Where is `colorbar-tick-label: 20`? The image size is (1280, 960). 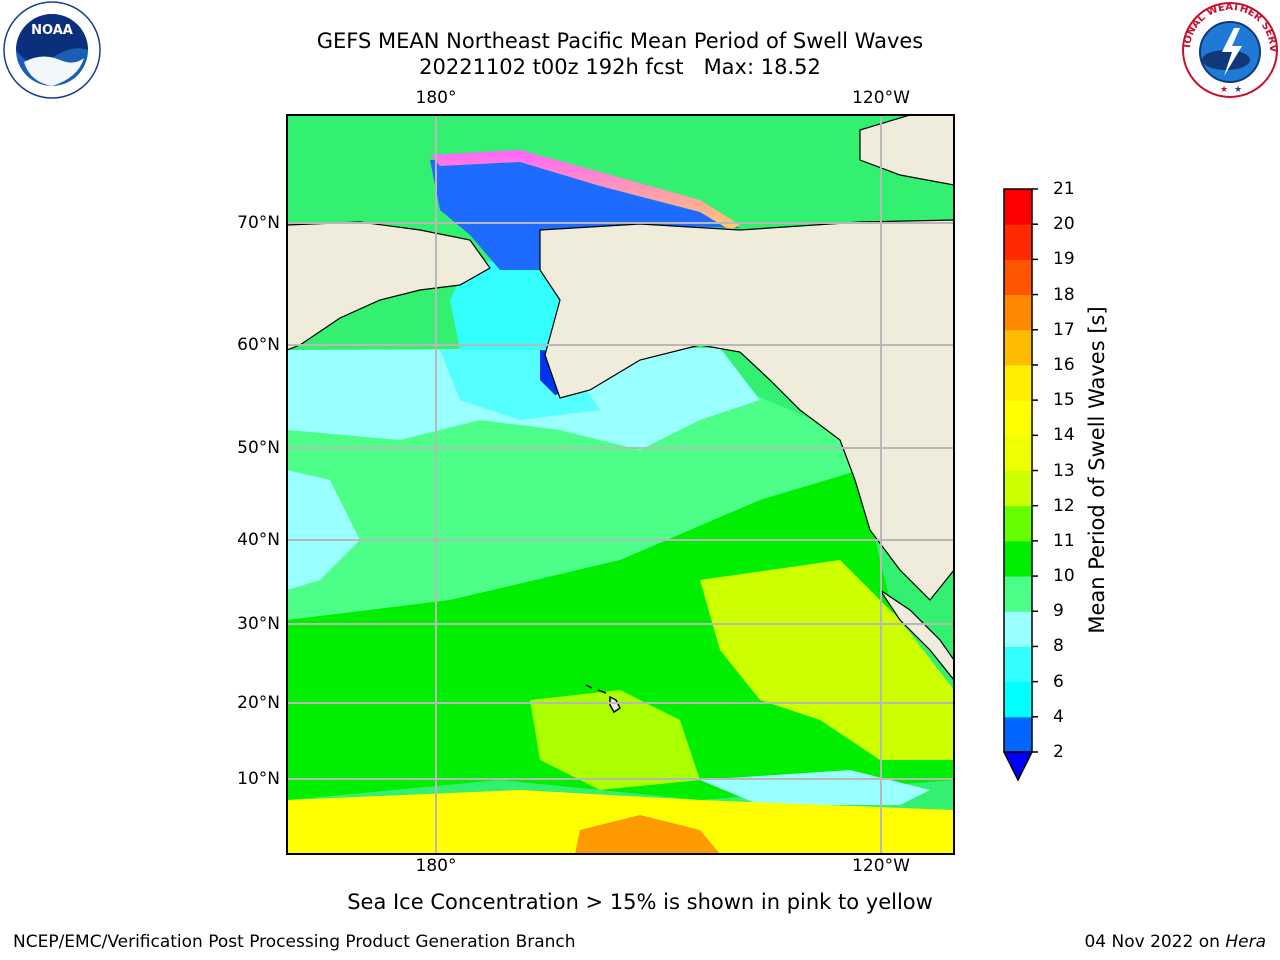 colorbar-tick-label: 20 is located at coordinates (1064, 224).